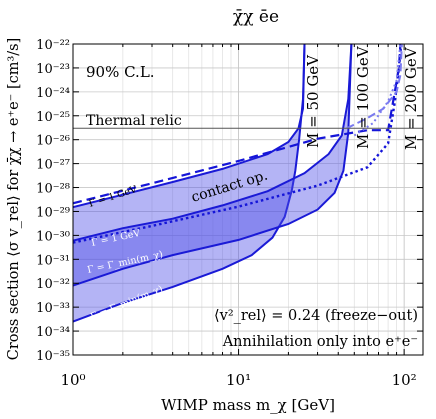  What do you see at coordinates (120, 72) in the screenshot?
I see `confidence-level-label: 90% C.L.` at bounding box center [120, 72].